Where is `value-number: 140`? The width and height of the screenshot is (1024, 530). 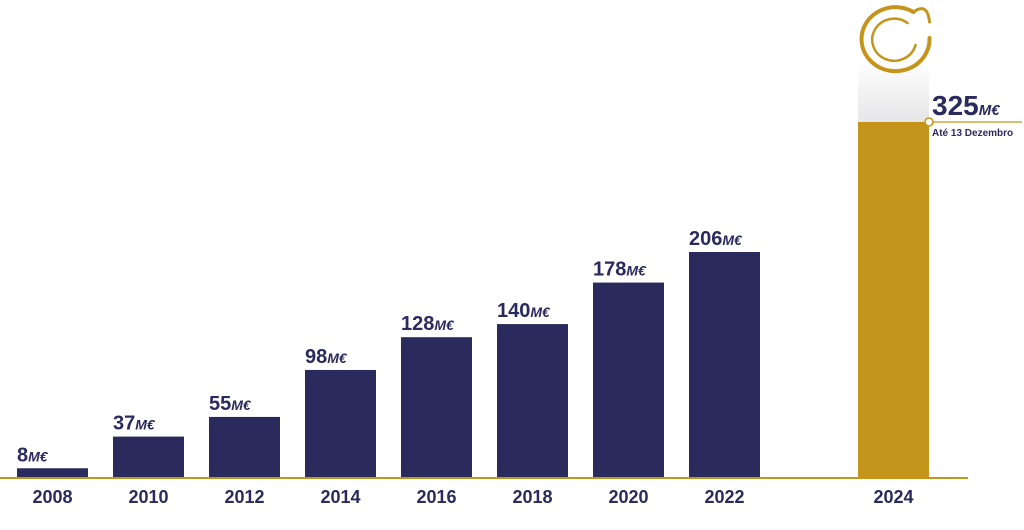 value-number: 140 is located at coordinates (513, 311).